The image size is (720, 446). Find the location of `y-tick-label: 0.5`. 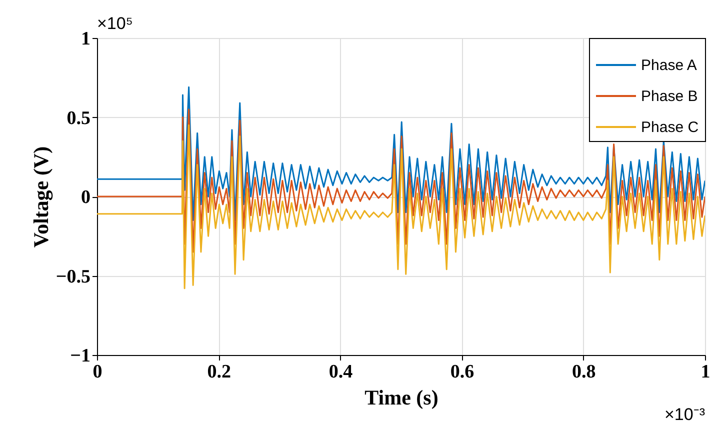

y-tick-label: 0.5 is located at coordinates (78, 118).